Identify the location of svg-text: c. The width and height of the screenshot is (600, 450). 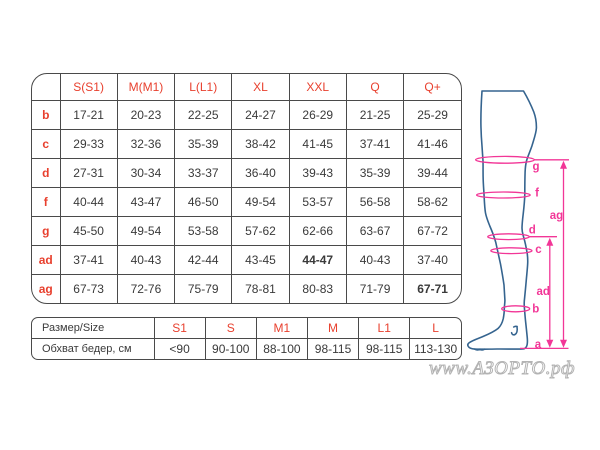
(538, 250).